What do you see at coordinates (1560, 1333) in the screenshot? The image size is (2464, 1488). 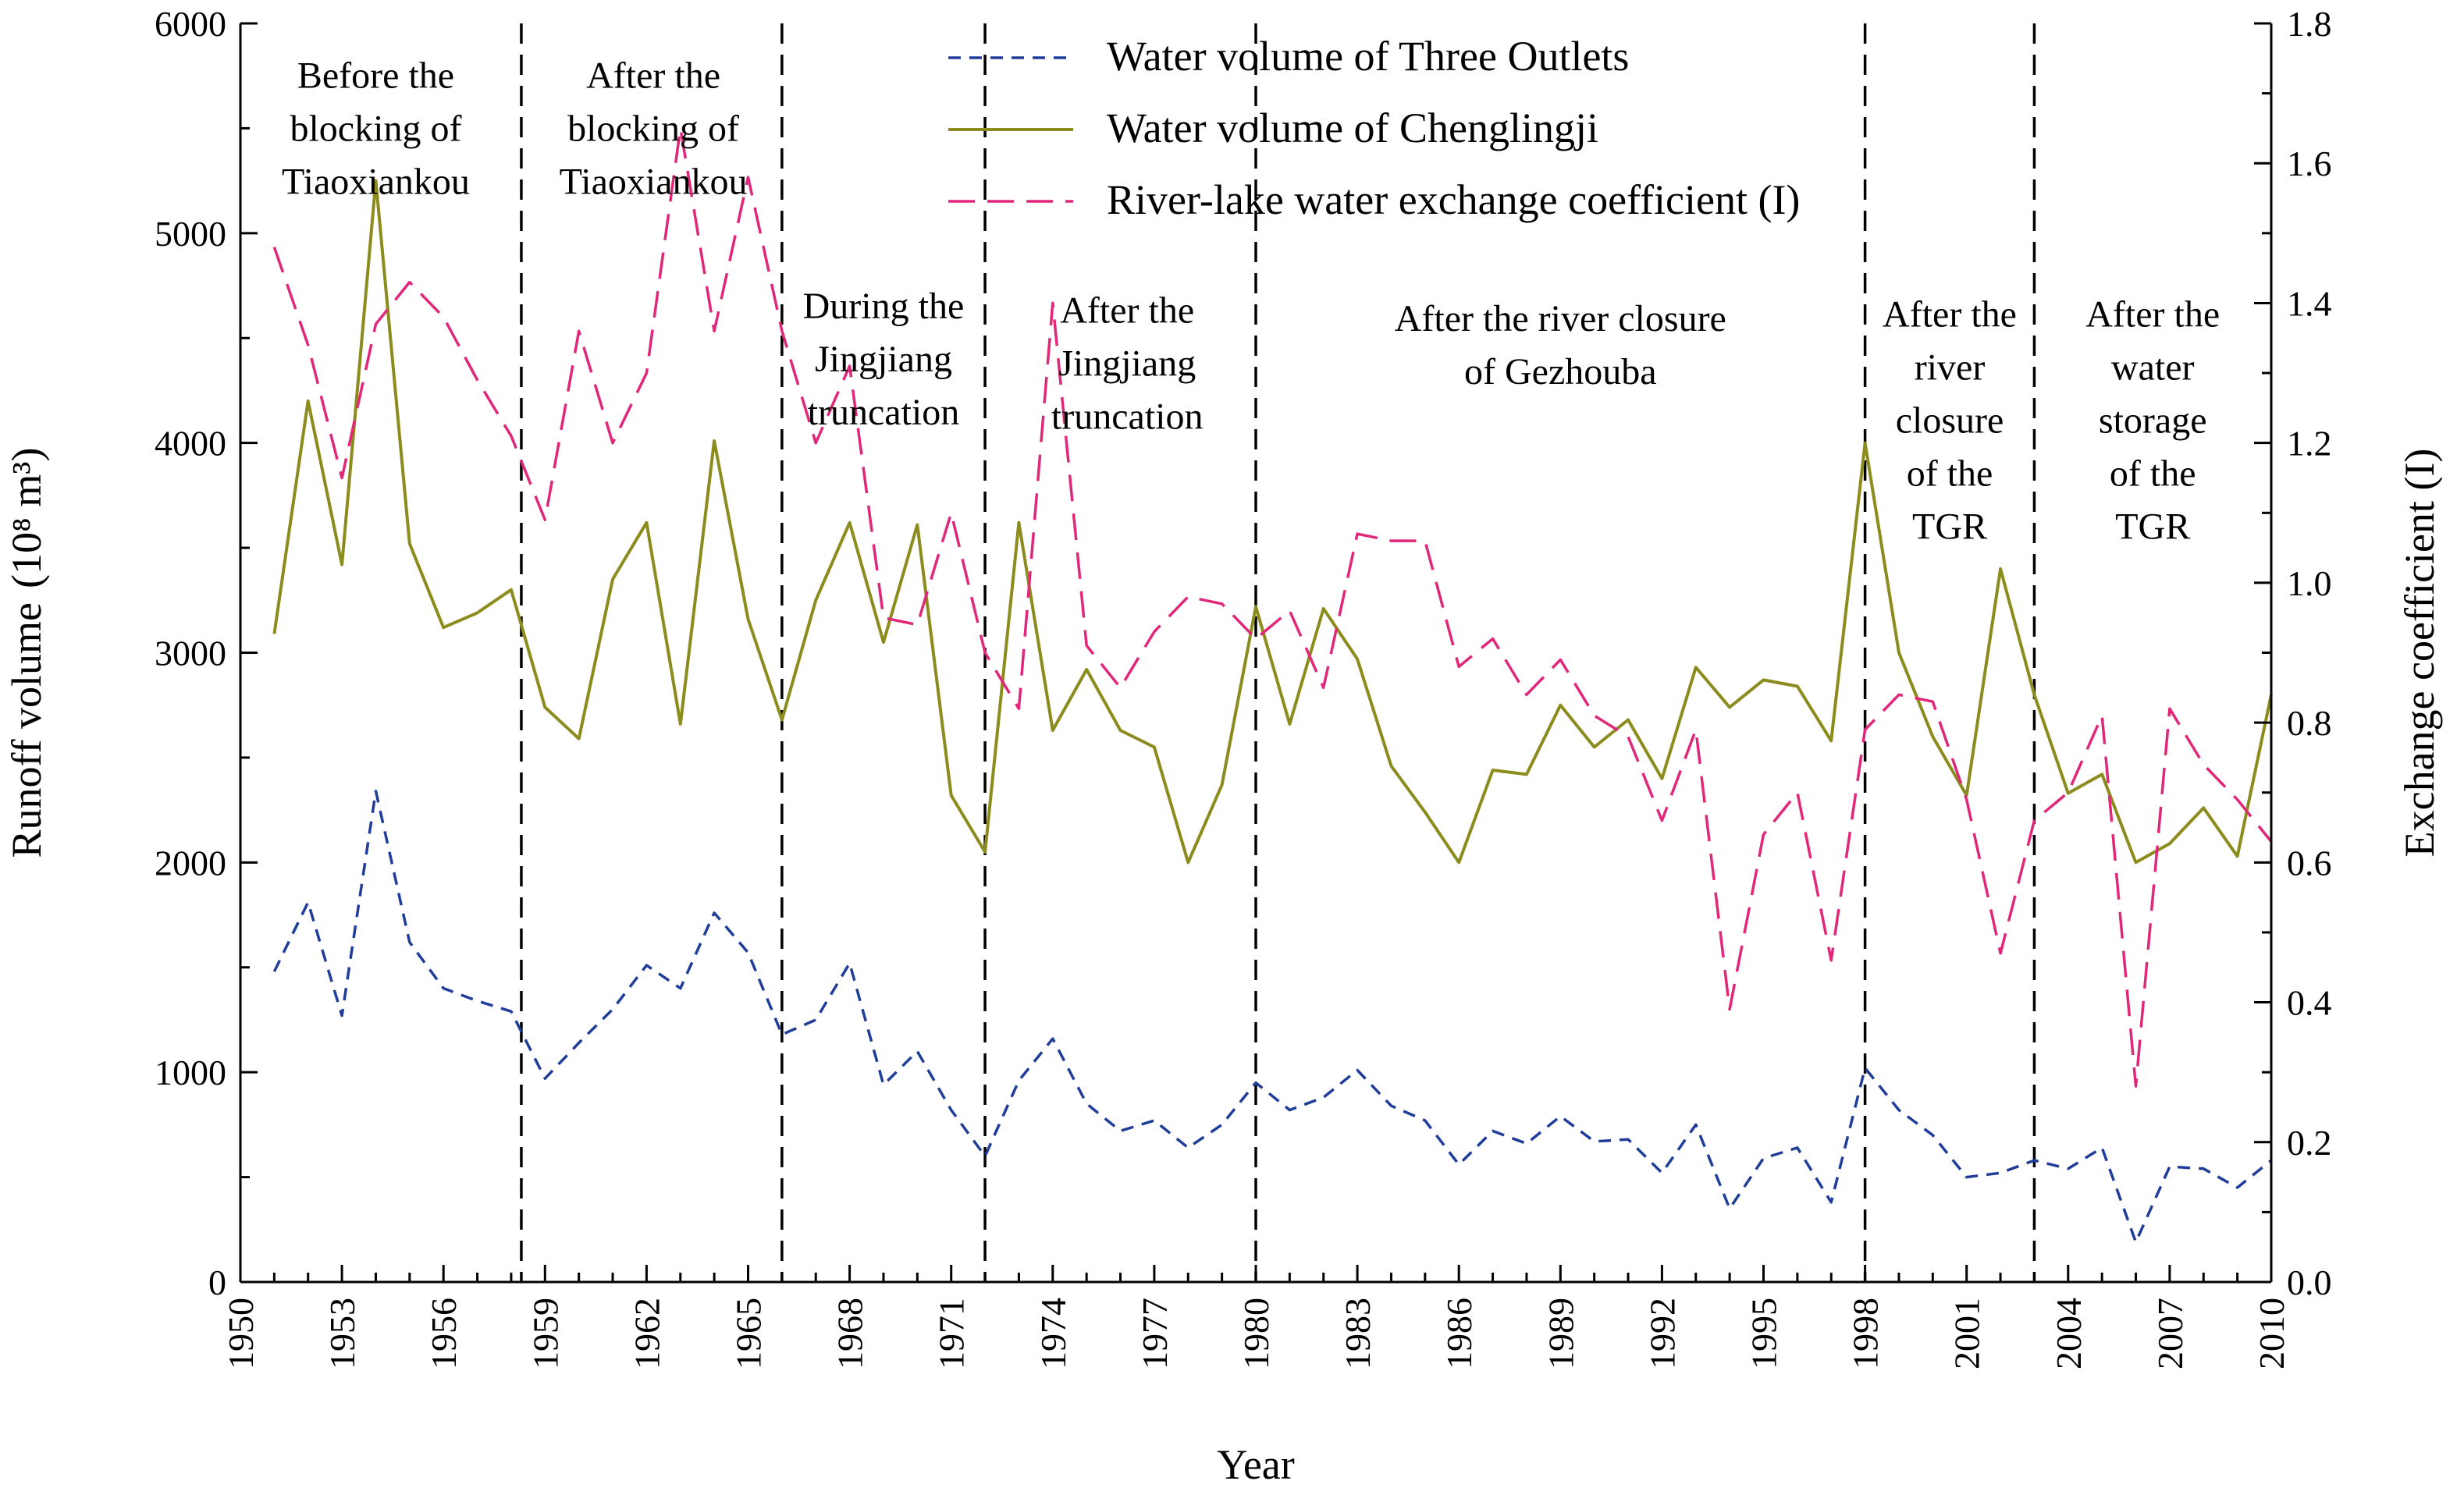 I see `x-tick-label: 1989` at bounding box center [1560, 1333].